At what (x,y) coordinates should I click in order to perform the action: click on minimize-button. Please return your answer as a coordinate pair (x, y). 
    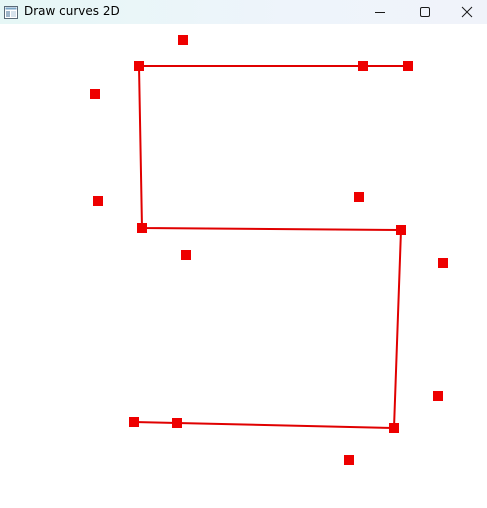
    Looking at the image, I should click on (380, 12).